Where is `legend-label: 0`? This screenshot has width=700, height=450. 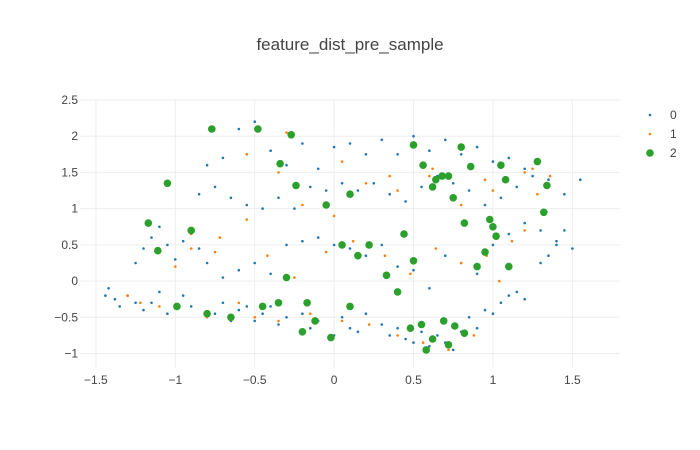 legend-label: 0 is located at coordinates (673, 115).